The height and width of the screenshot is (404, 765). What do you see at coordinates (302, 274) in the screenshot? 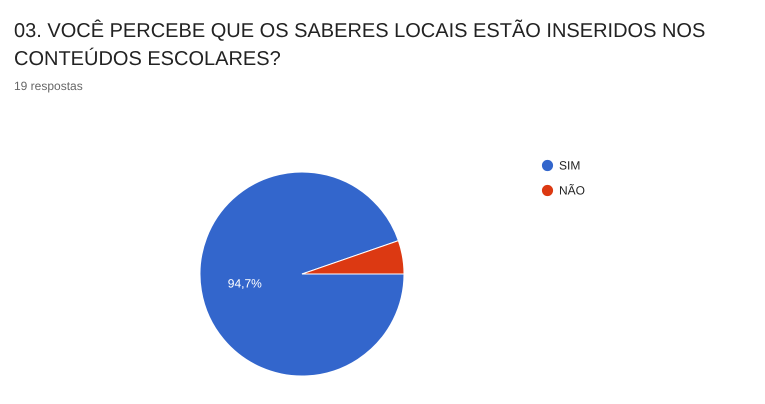
I see `pie-slice` at bounding box center [302, 274].